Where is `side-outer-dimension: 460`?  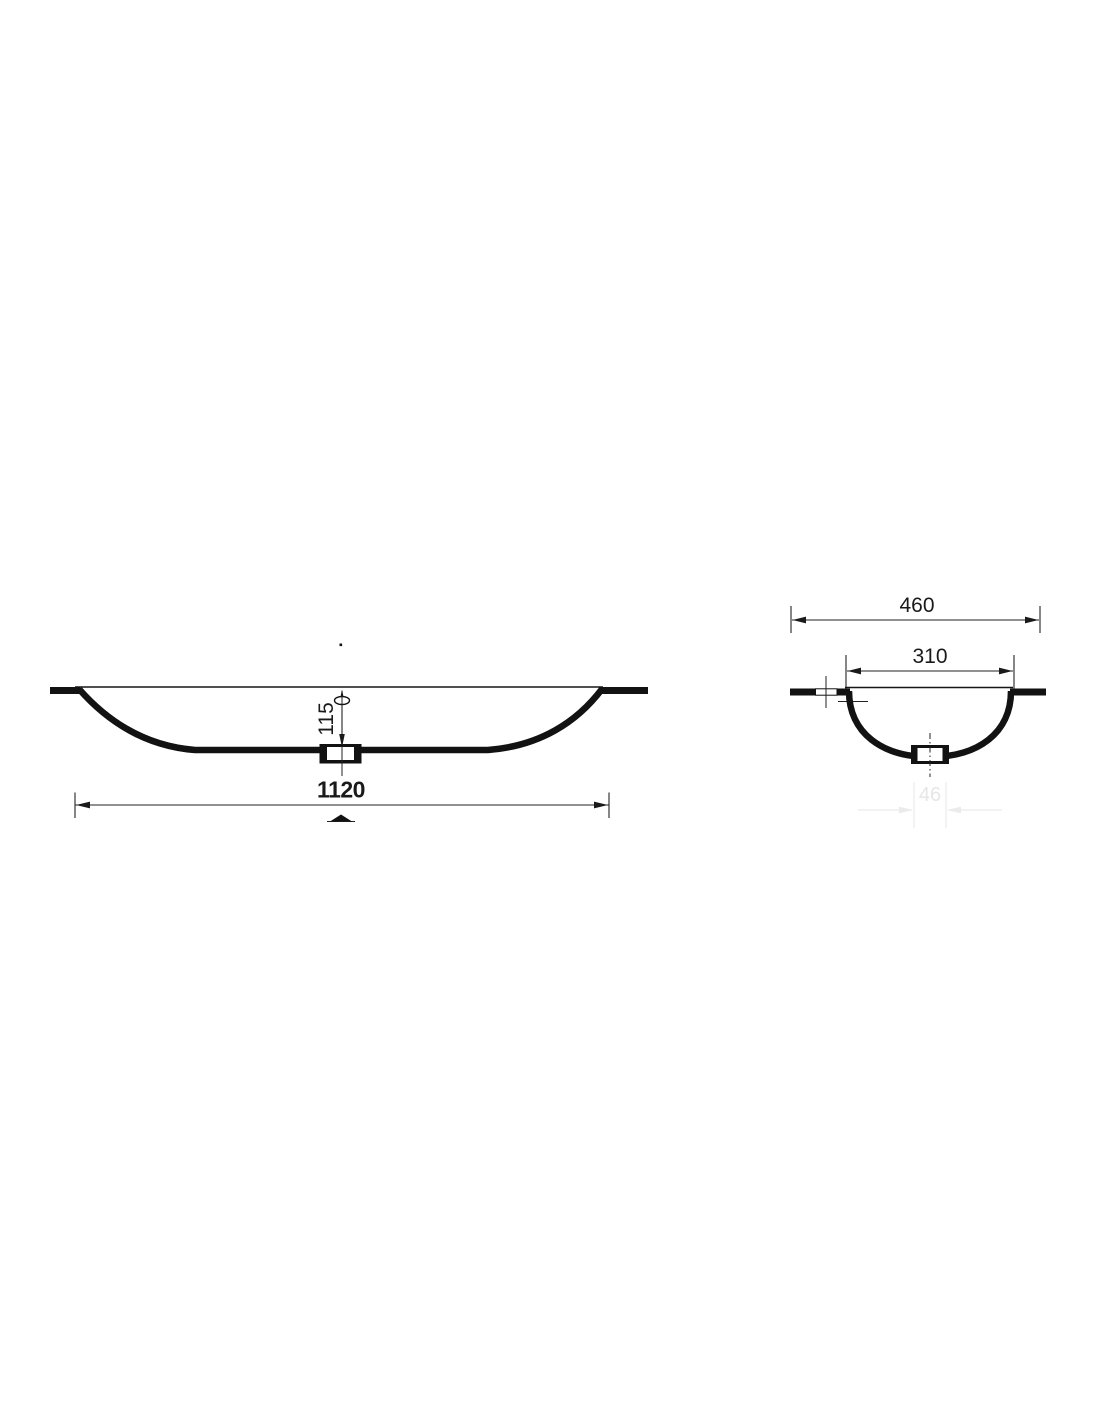 side-outer-dimension: 460 is located at coordinates (915, 613).